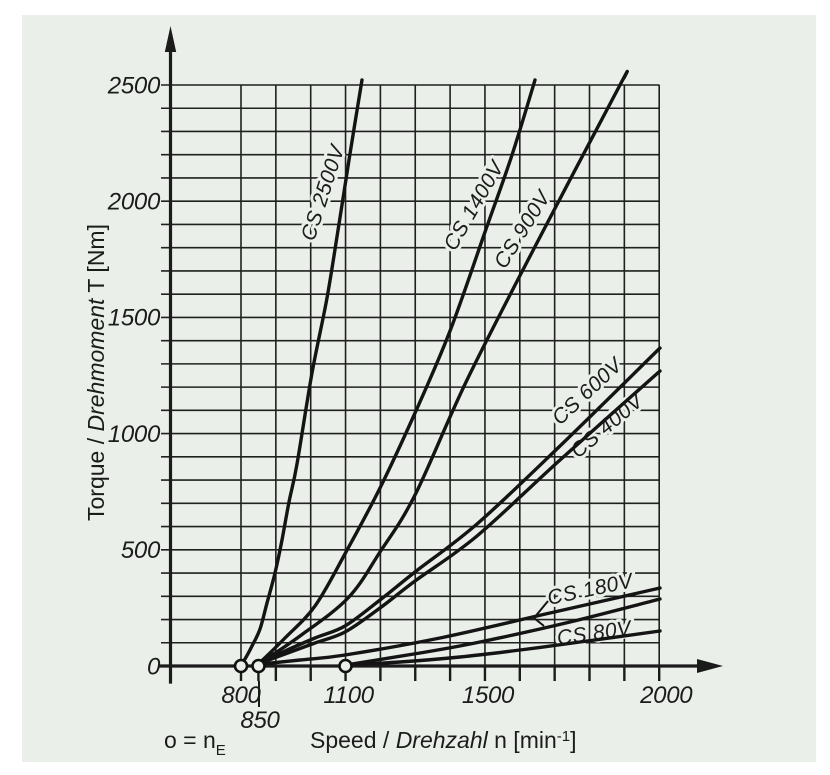 The width and height of the screenshot is (830, 775). Describe the element at coordinates (141, 550) in the screenshot. I see `svg-text: 500` at that location.